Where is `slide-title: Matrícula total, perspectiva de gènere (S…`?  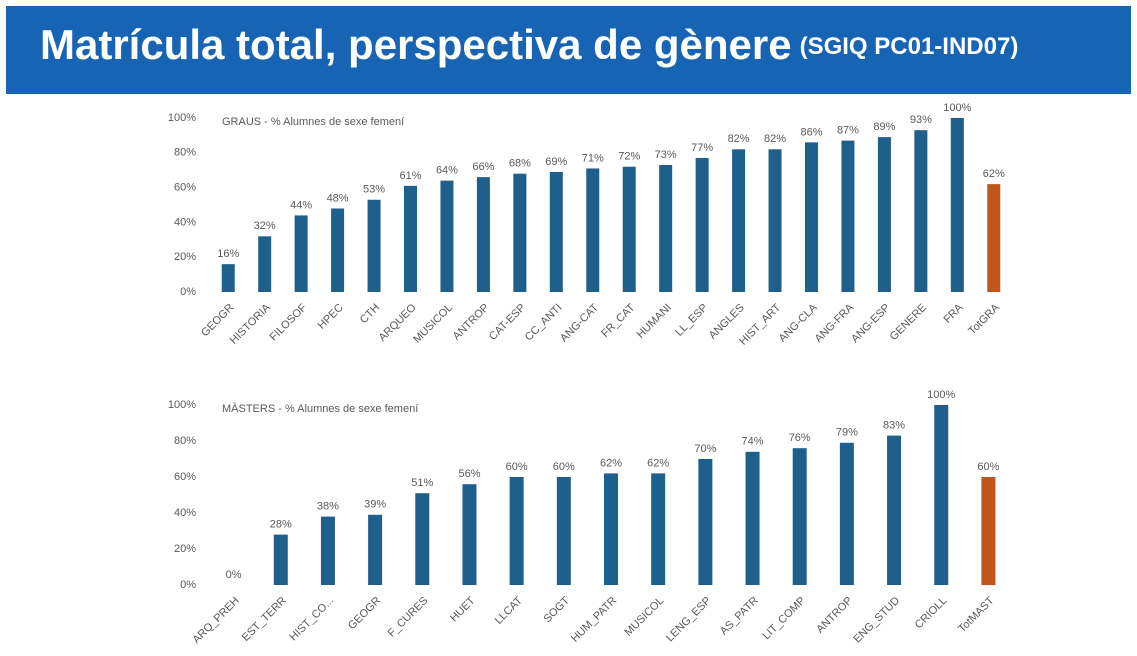
slide-title: Matrícula total, perspectiva de gènere (S… is located at coordinates (529, 44).